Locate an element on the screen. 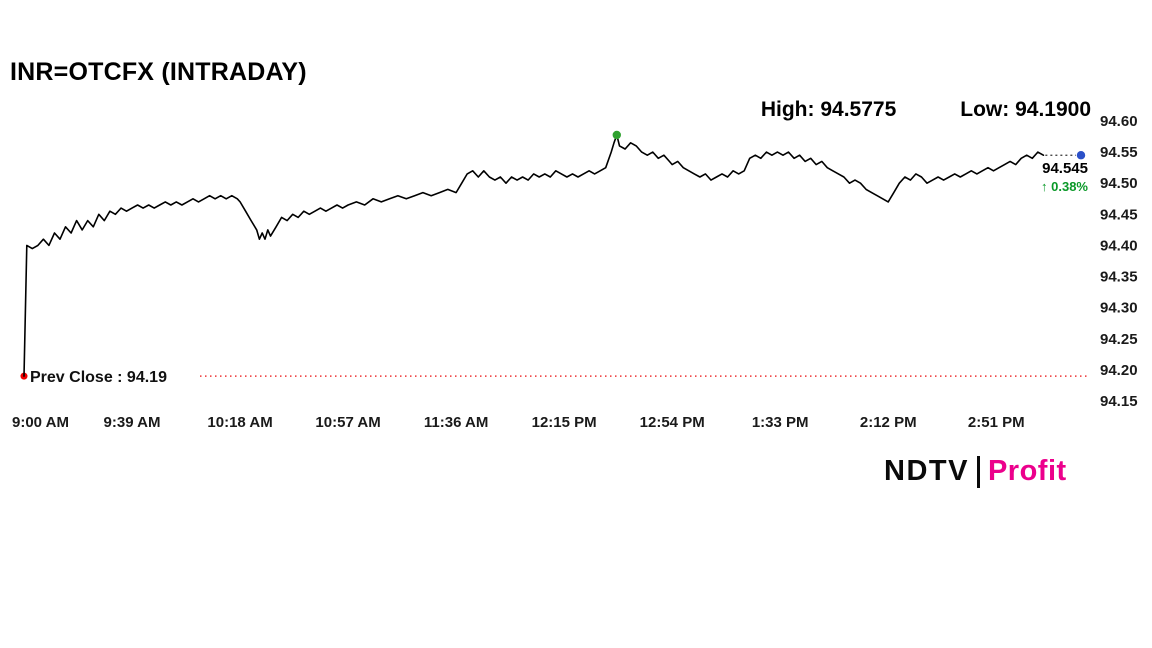 The width and height of the screenshot is (1152, 648). y-axis-label: 94.35 is located at coordinates (1119, 277).